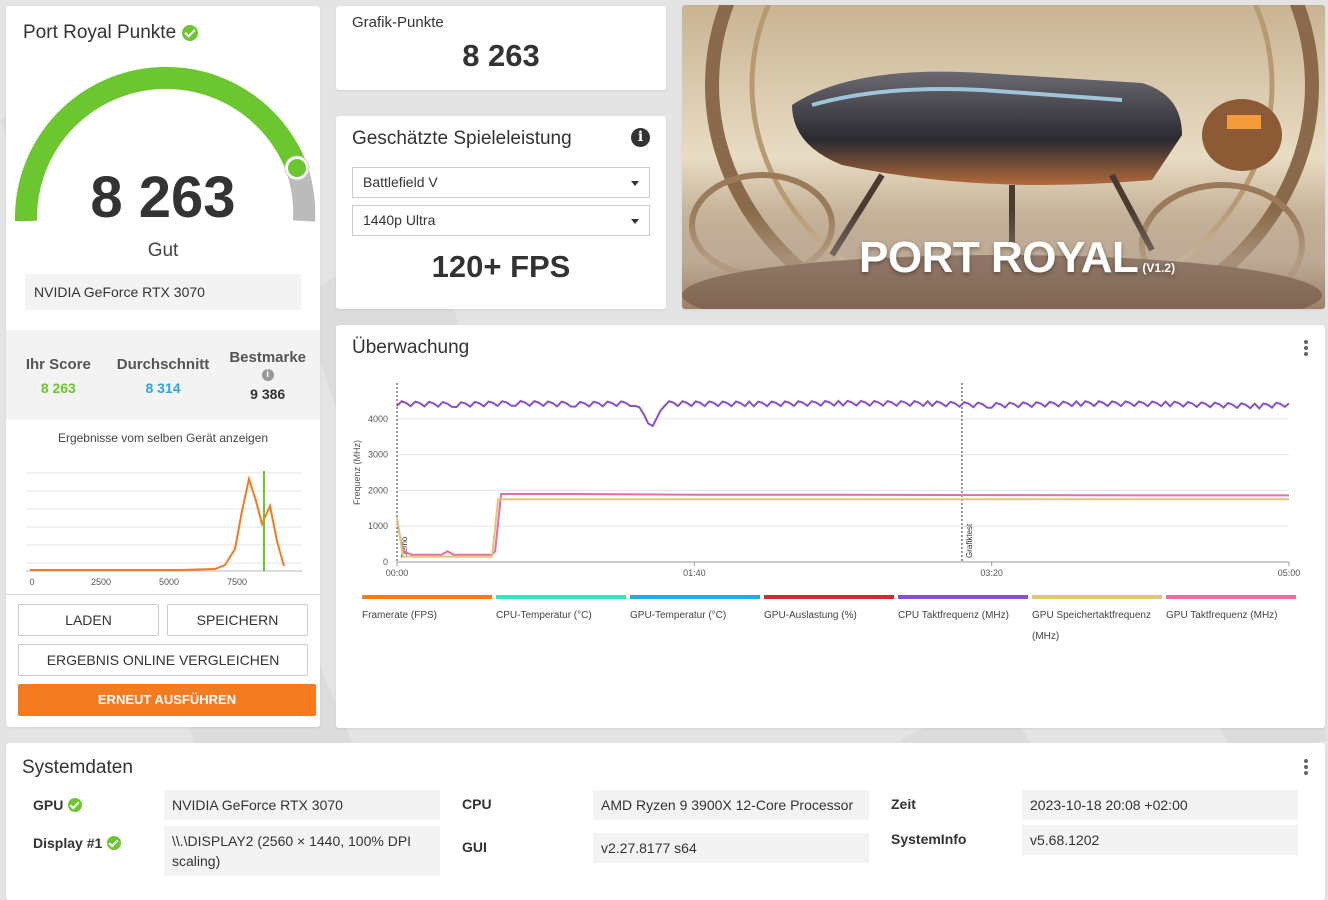  Describe the element at coordinates (404, 547) in the screenshot. I see `section-marker-label: Demo` at that location.